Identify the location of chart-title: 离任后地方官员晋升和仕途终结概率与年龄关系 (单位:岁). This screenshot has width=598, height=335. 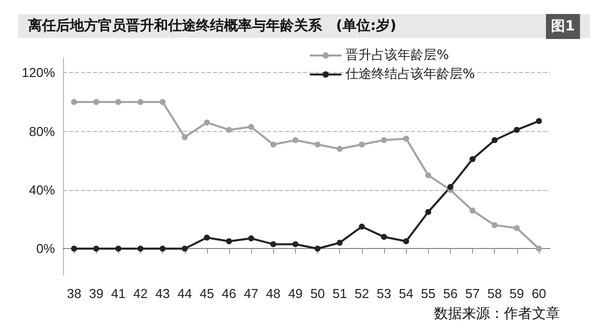
(211, 25).